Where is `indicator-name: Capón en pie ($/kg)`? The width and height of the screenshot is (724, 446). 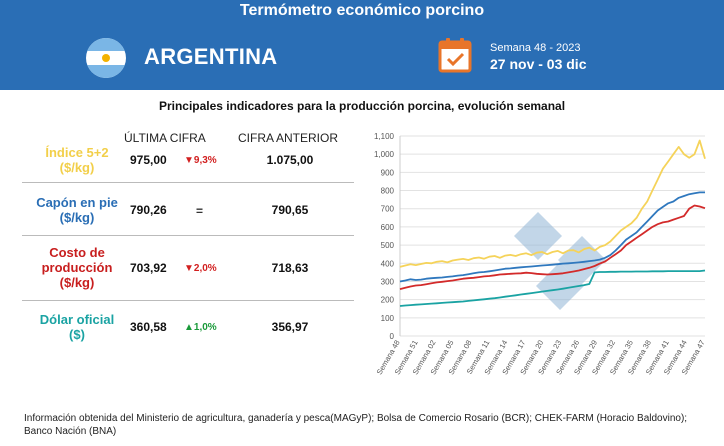 indicator-name: Capón en pie ($/kg) is located at coordinates (77, 210).